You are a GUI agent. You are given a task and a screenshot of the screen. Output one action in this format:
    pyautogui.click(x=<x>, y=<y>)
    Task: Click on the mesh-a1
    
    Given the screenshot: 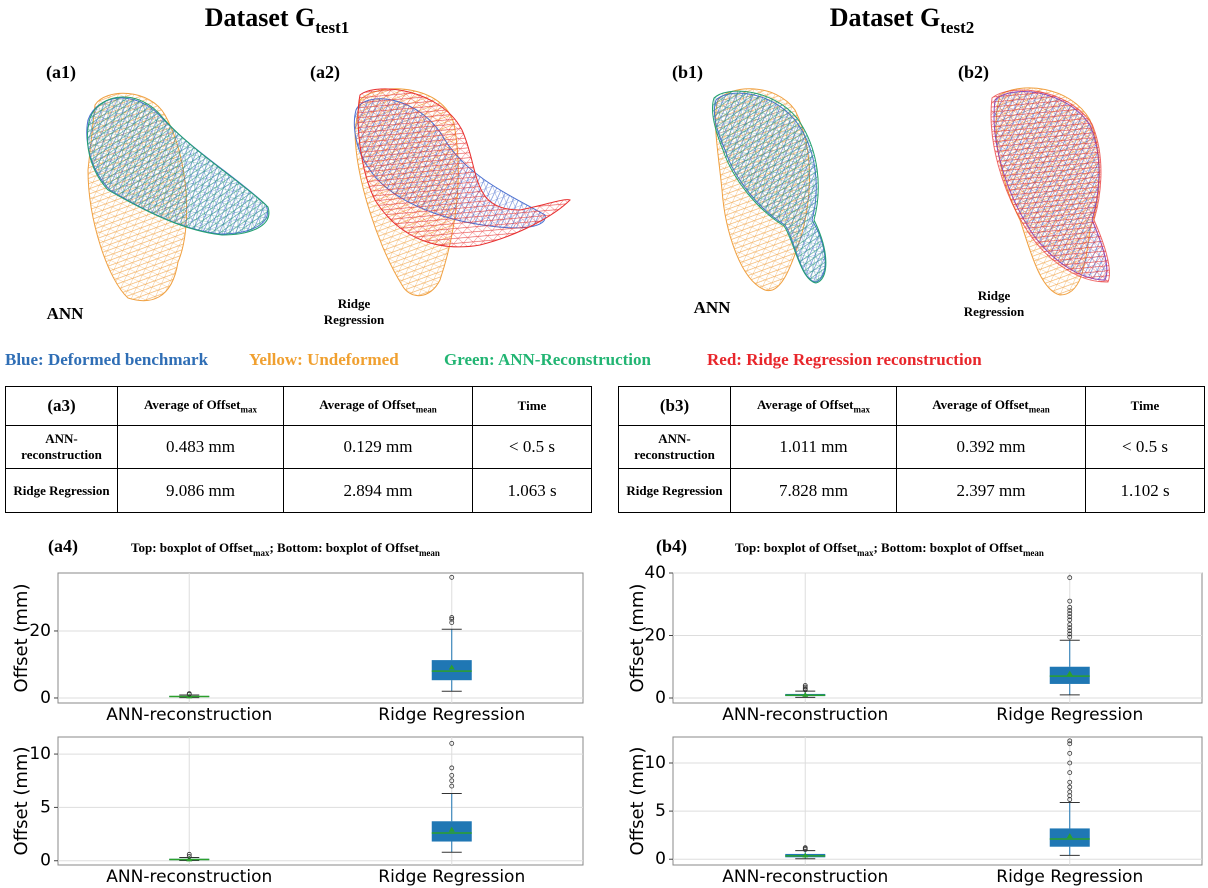 What is the action you would take?
    pyautogui.click(x=178, y=197)
    